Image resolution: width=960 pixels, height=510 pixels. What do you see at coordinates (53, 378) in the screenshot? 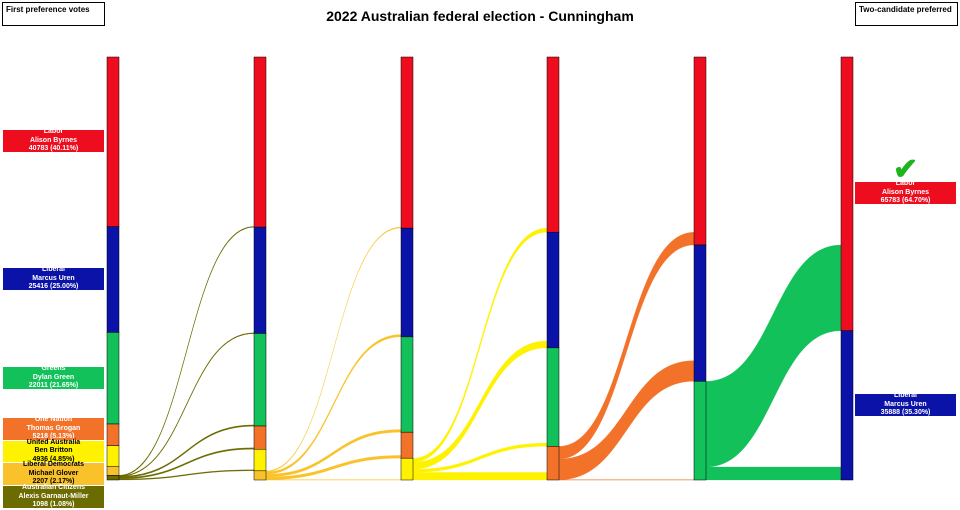
I see `first-pref-label-grn-line-2: Dylan Green` at bounding box center [53, 378].